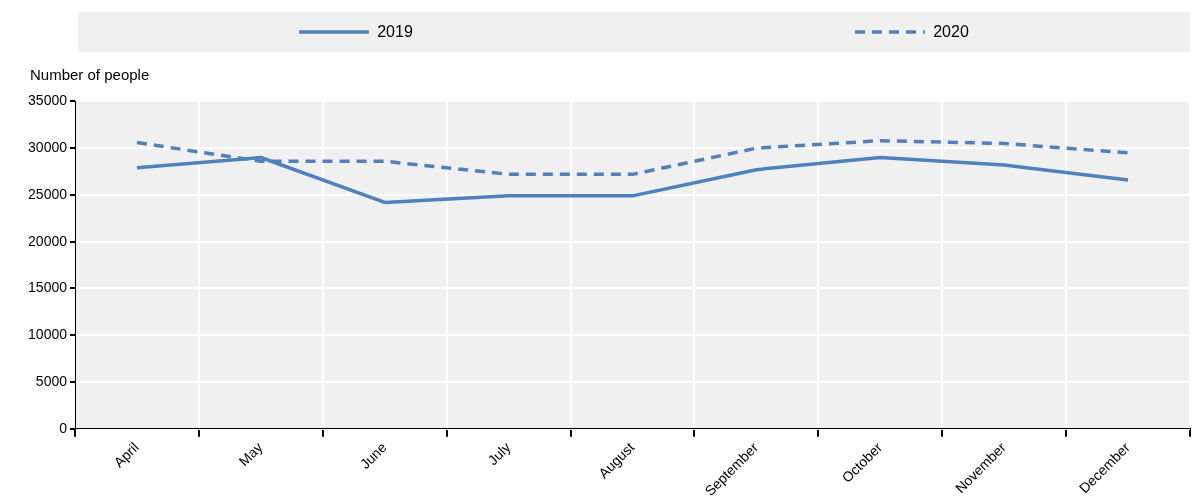 This screenshot has height=503, width=1193. Describe the element at coordinates (48, 240) in the screenshot. I see `y-tick-label: 20000` at that location.